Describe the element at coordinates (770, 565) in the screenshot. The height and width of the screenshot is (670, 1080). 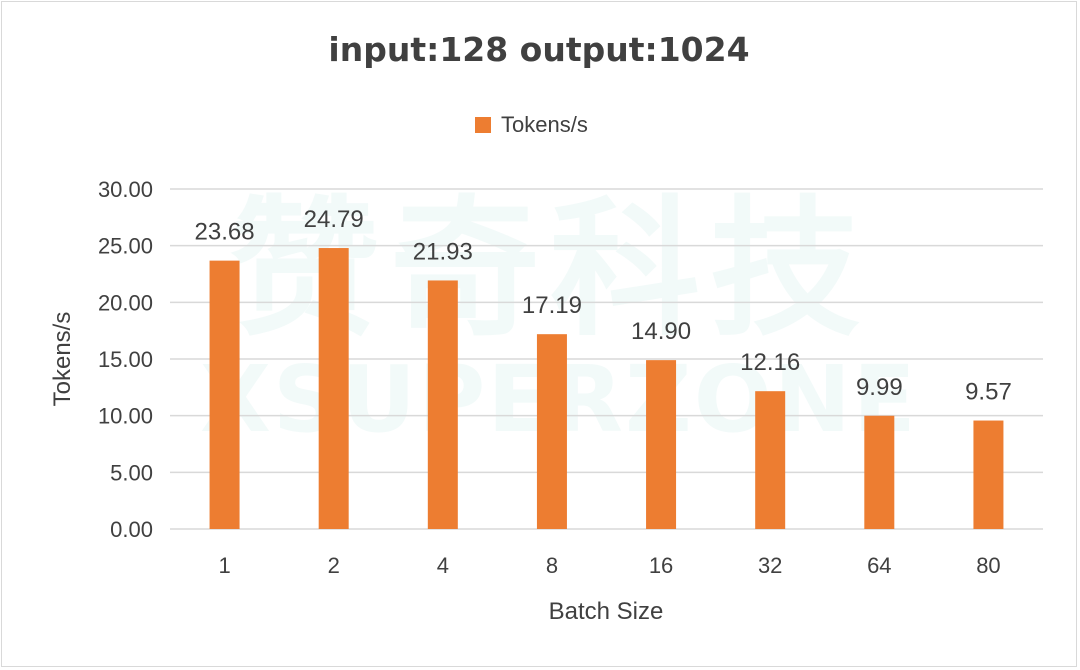
I see `x-tick-label: 32` at that location.